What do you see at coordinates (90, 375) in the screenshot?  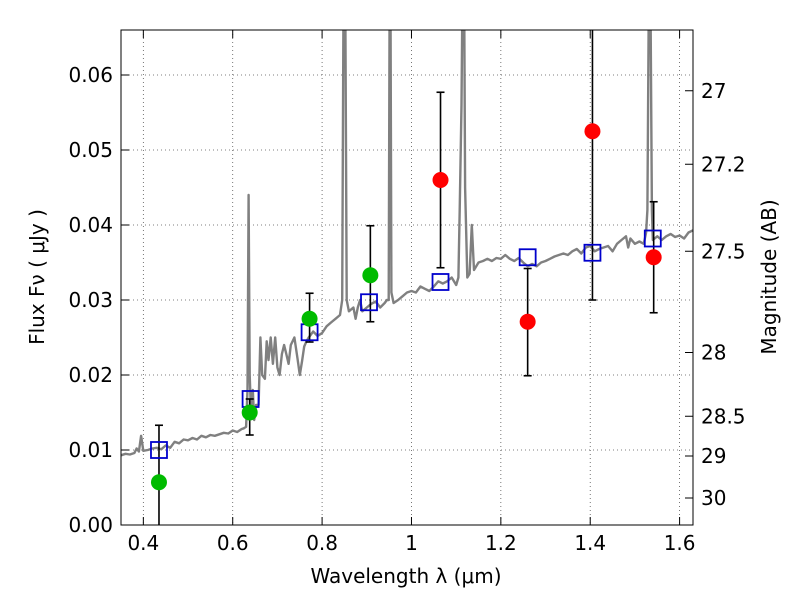 I see `y-tick-label: 0.02` at bounding box center [90, 375].